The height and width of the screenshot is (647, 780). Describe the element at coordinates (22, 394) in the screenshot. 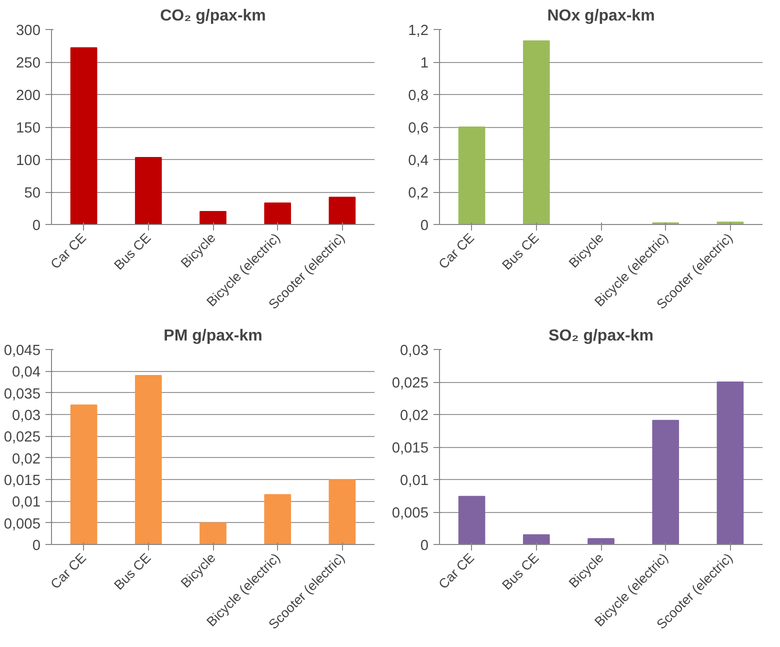

I see `y-tick-label: 0,035` at that location.